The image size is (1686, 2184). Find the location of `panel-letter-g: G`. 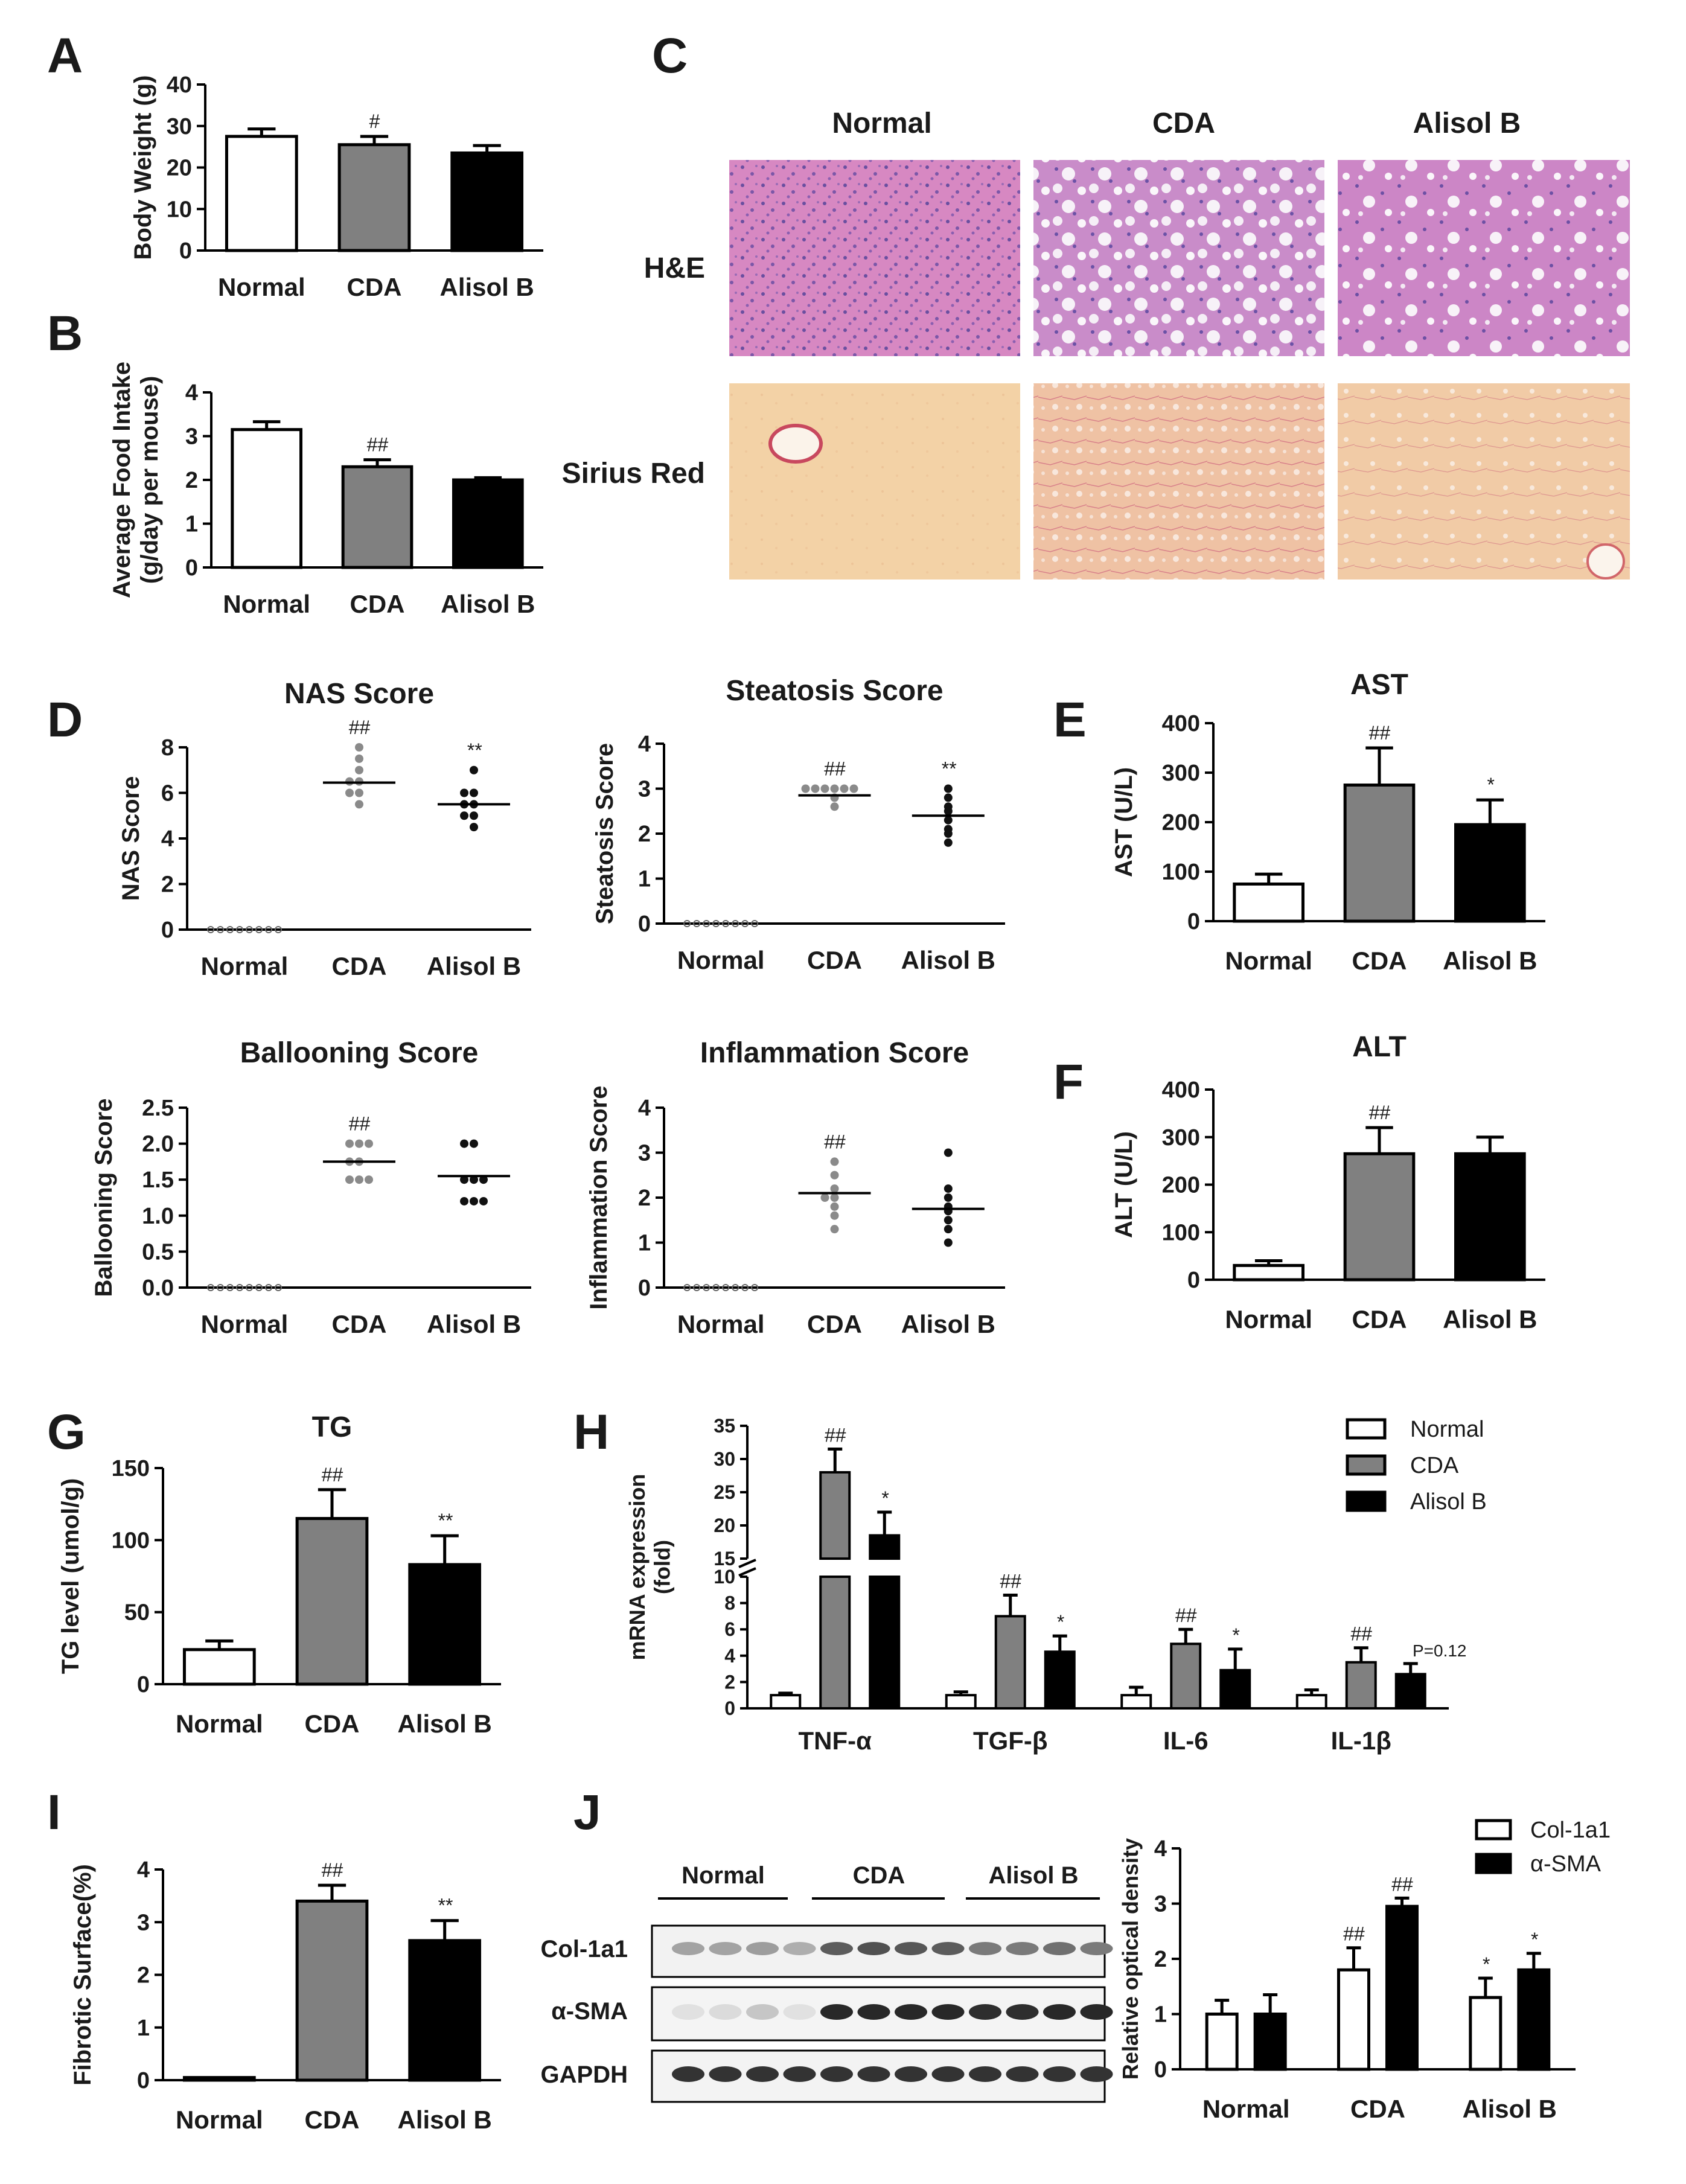

panel-letter-g: G is located at coordinates (66, 1433).